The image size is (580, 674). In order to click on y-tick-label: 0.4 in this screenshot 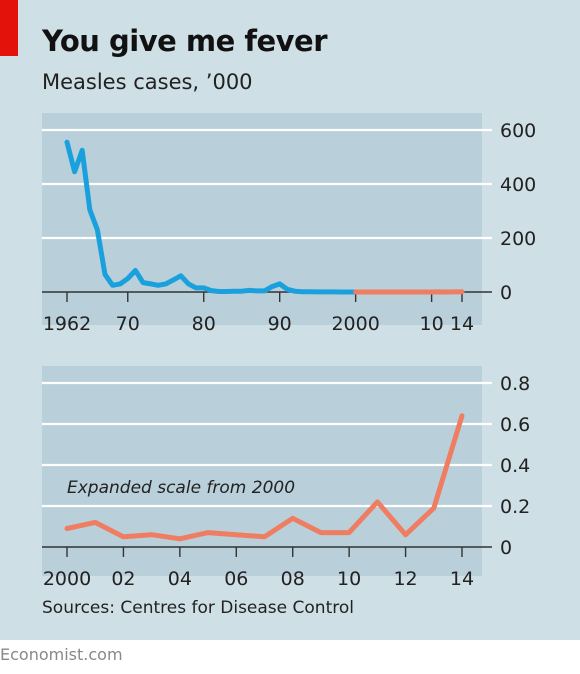, I will do `click(515, 466)`.